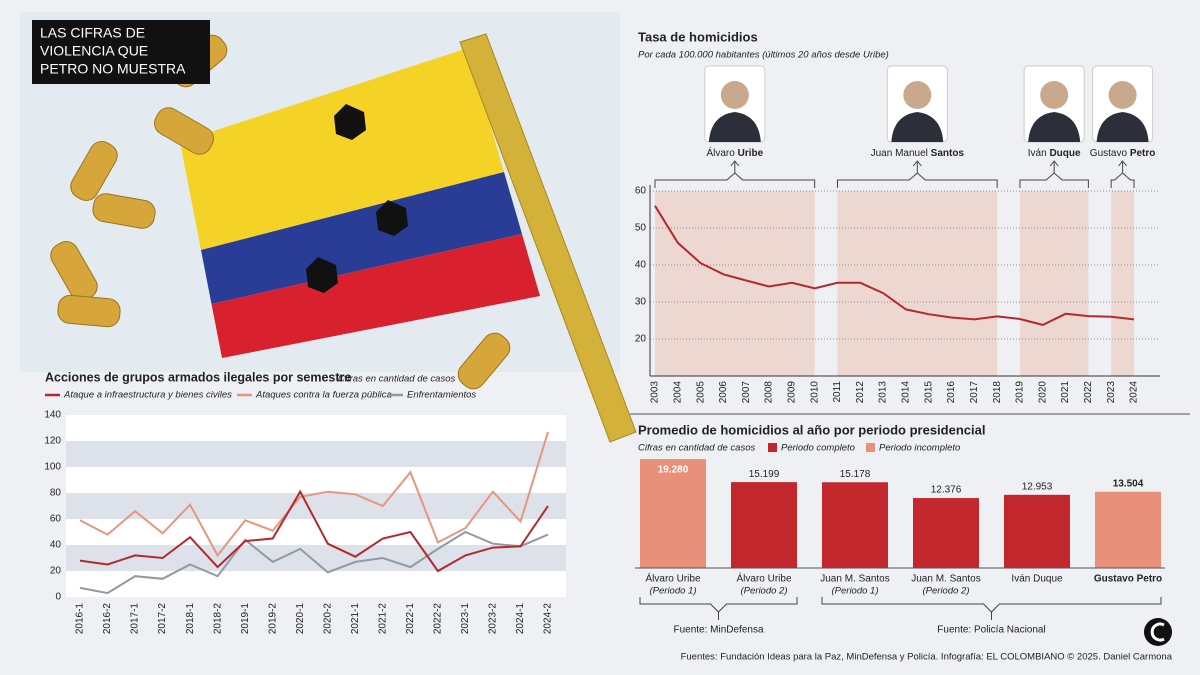  I want to click on y-tick-label: 120, so click(52, 441).